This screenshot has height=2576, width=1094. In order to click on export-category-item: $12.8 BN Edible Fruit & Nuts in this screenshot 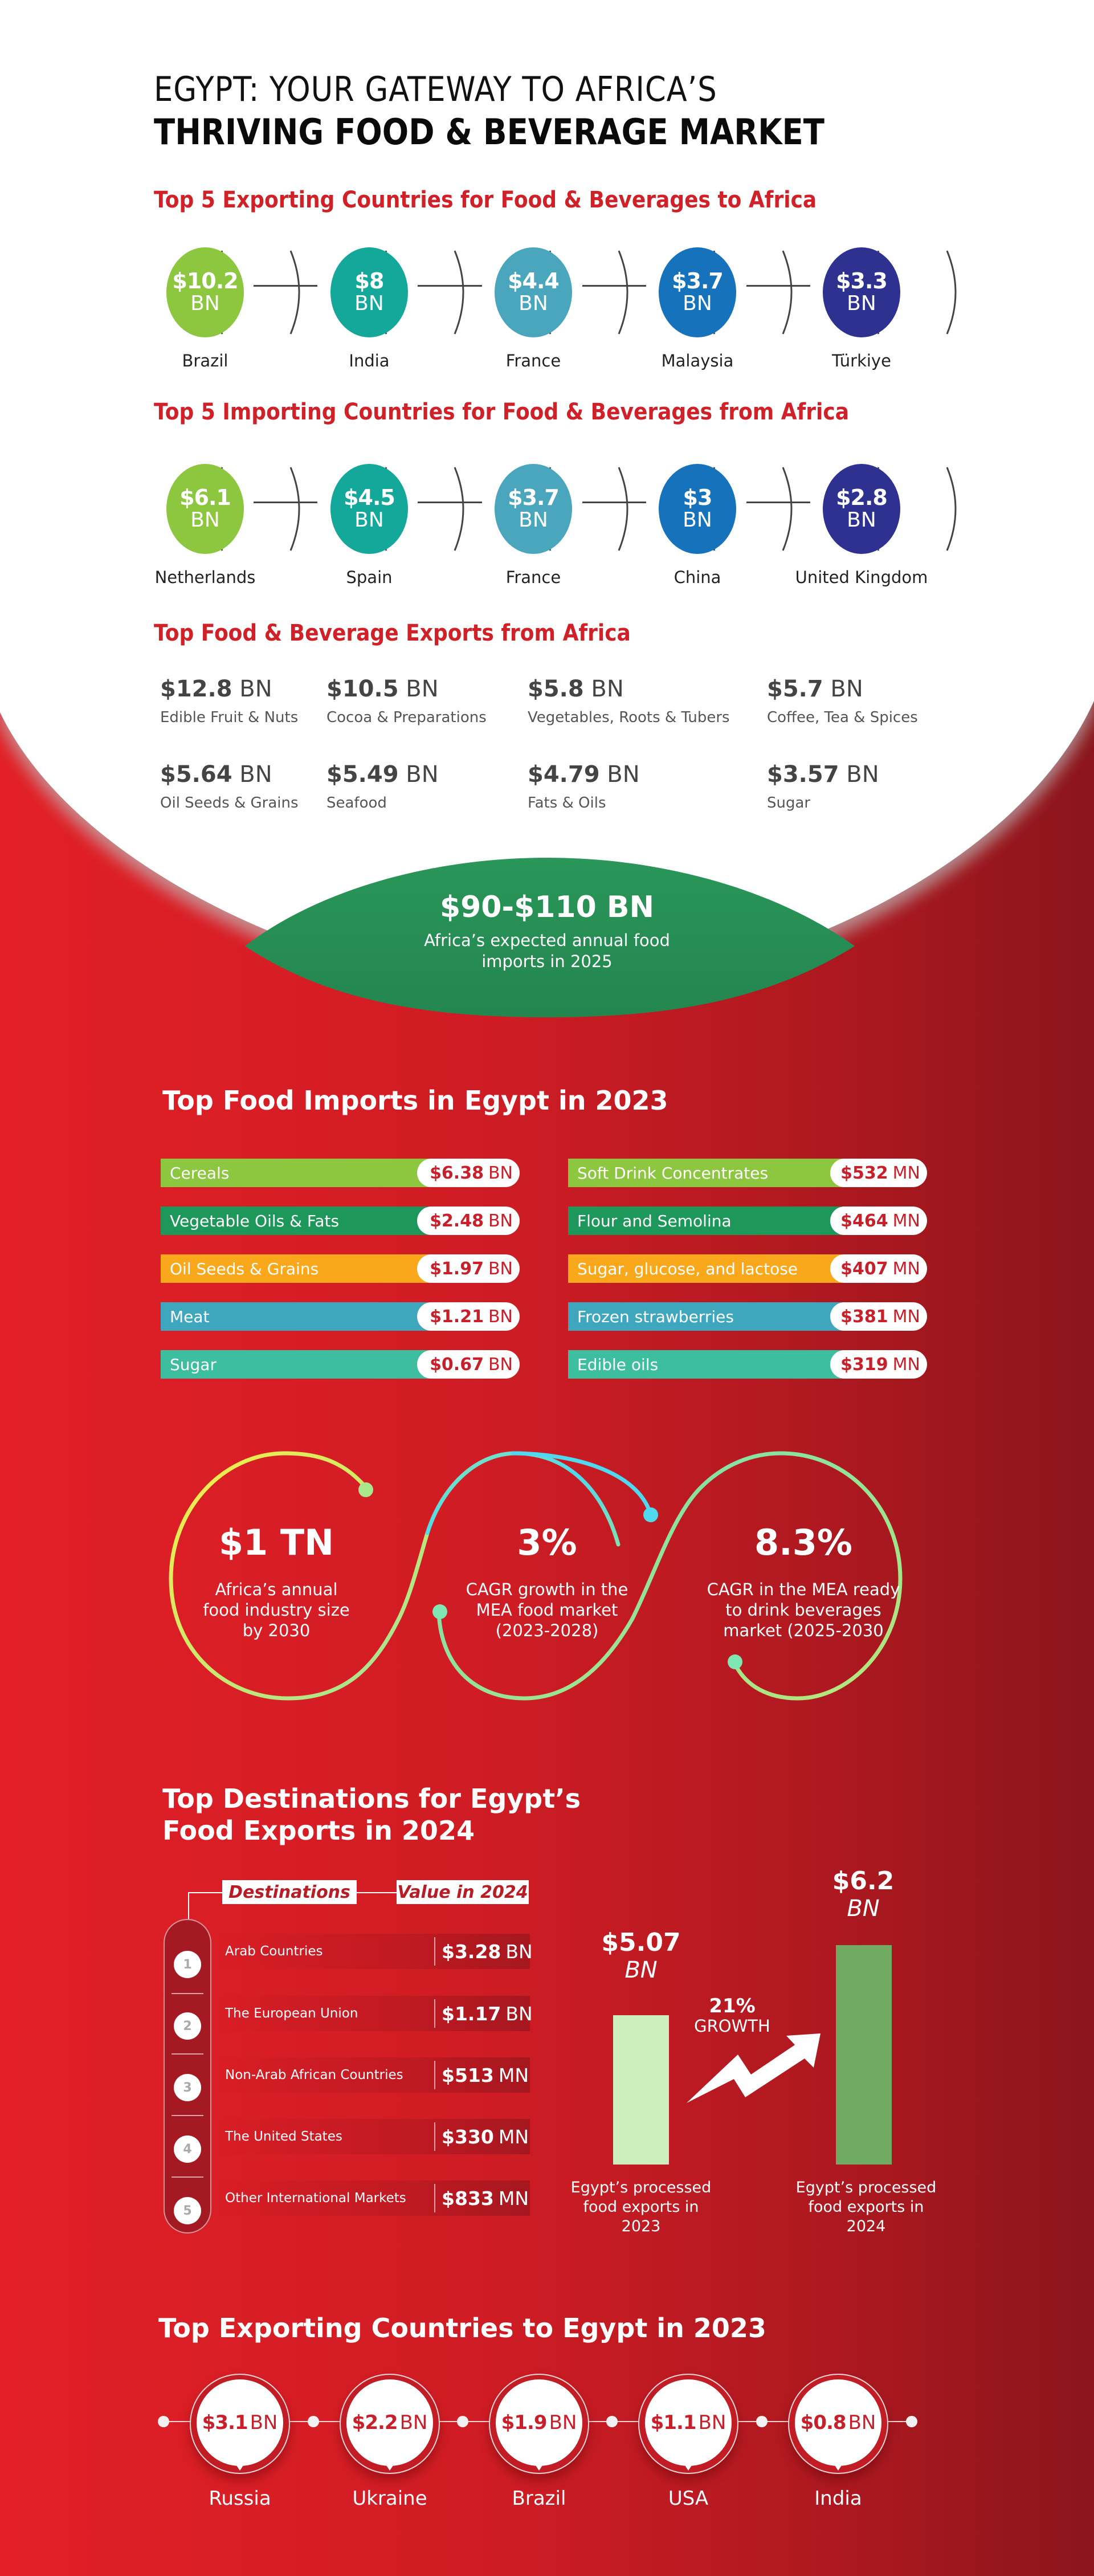, I will do `click(229, 701)`.